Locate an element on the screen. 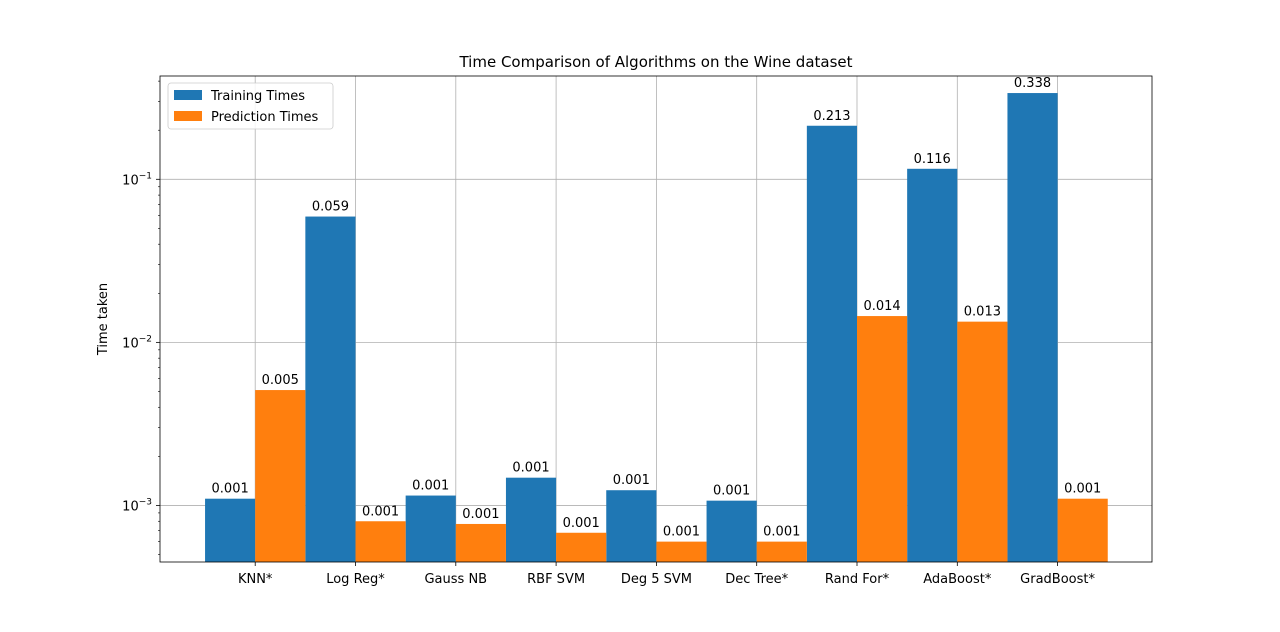  x-tick-label: Dec Tree* is located at coordinates (756, 579).